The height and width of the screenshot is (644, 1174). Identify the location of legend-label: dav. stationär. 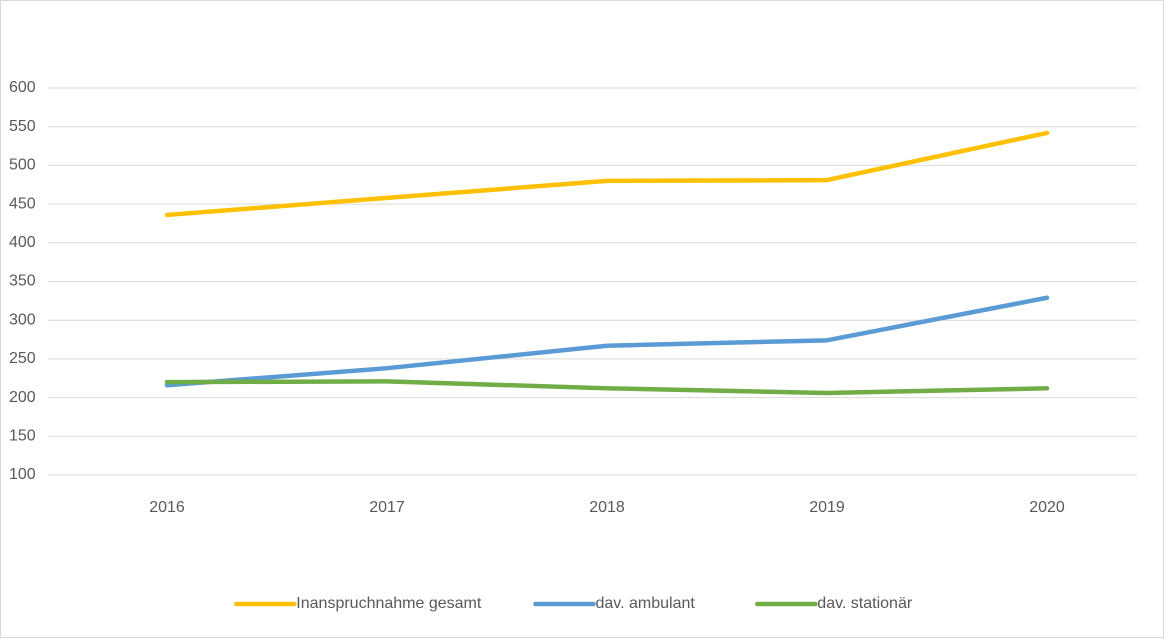
(865, 603).